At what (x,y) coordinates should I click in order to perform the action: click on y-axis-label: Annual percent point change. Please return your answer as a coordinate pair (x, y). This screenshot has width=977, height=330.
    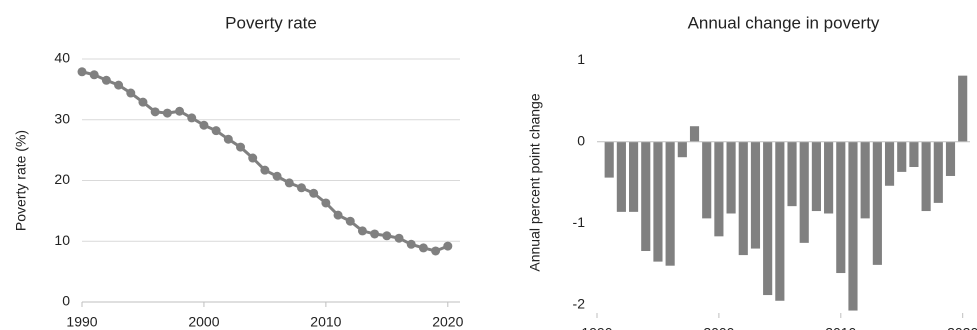
    Looking at the image, I should click on (535, 182).